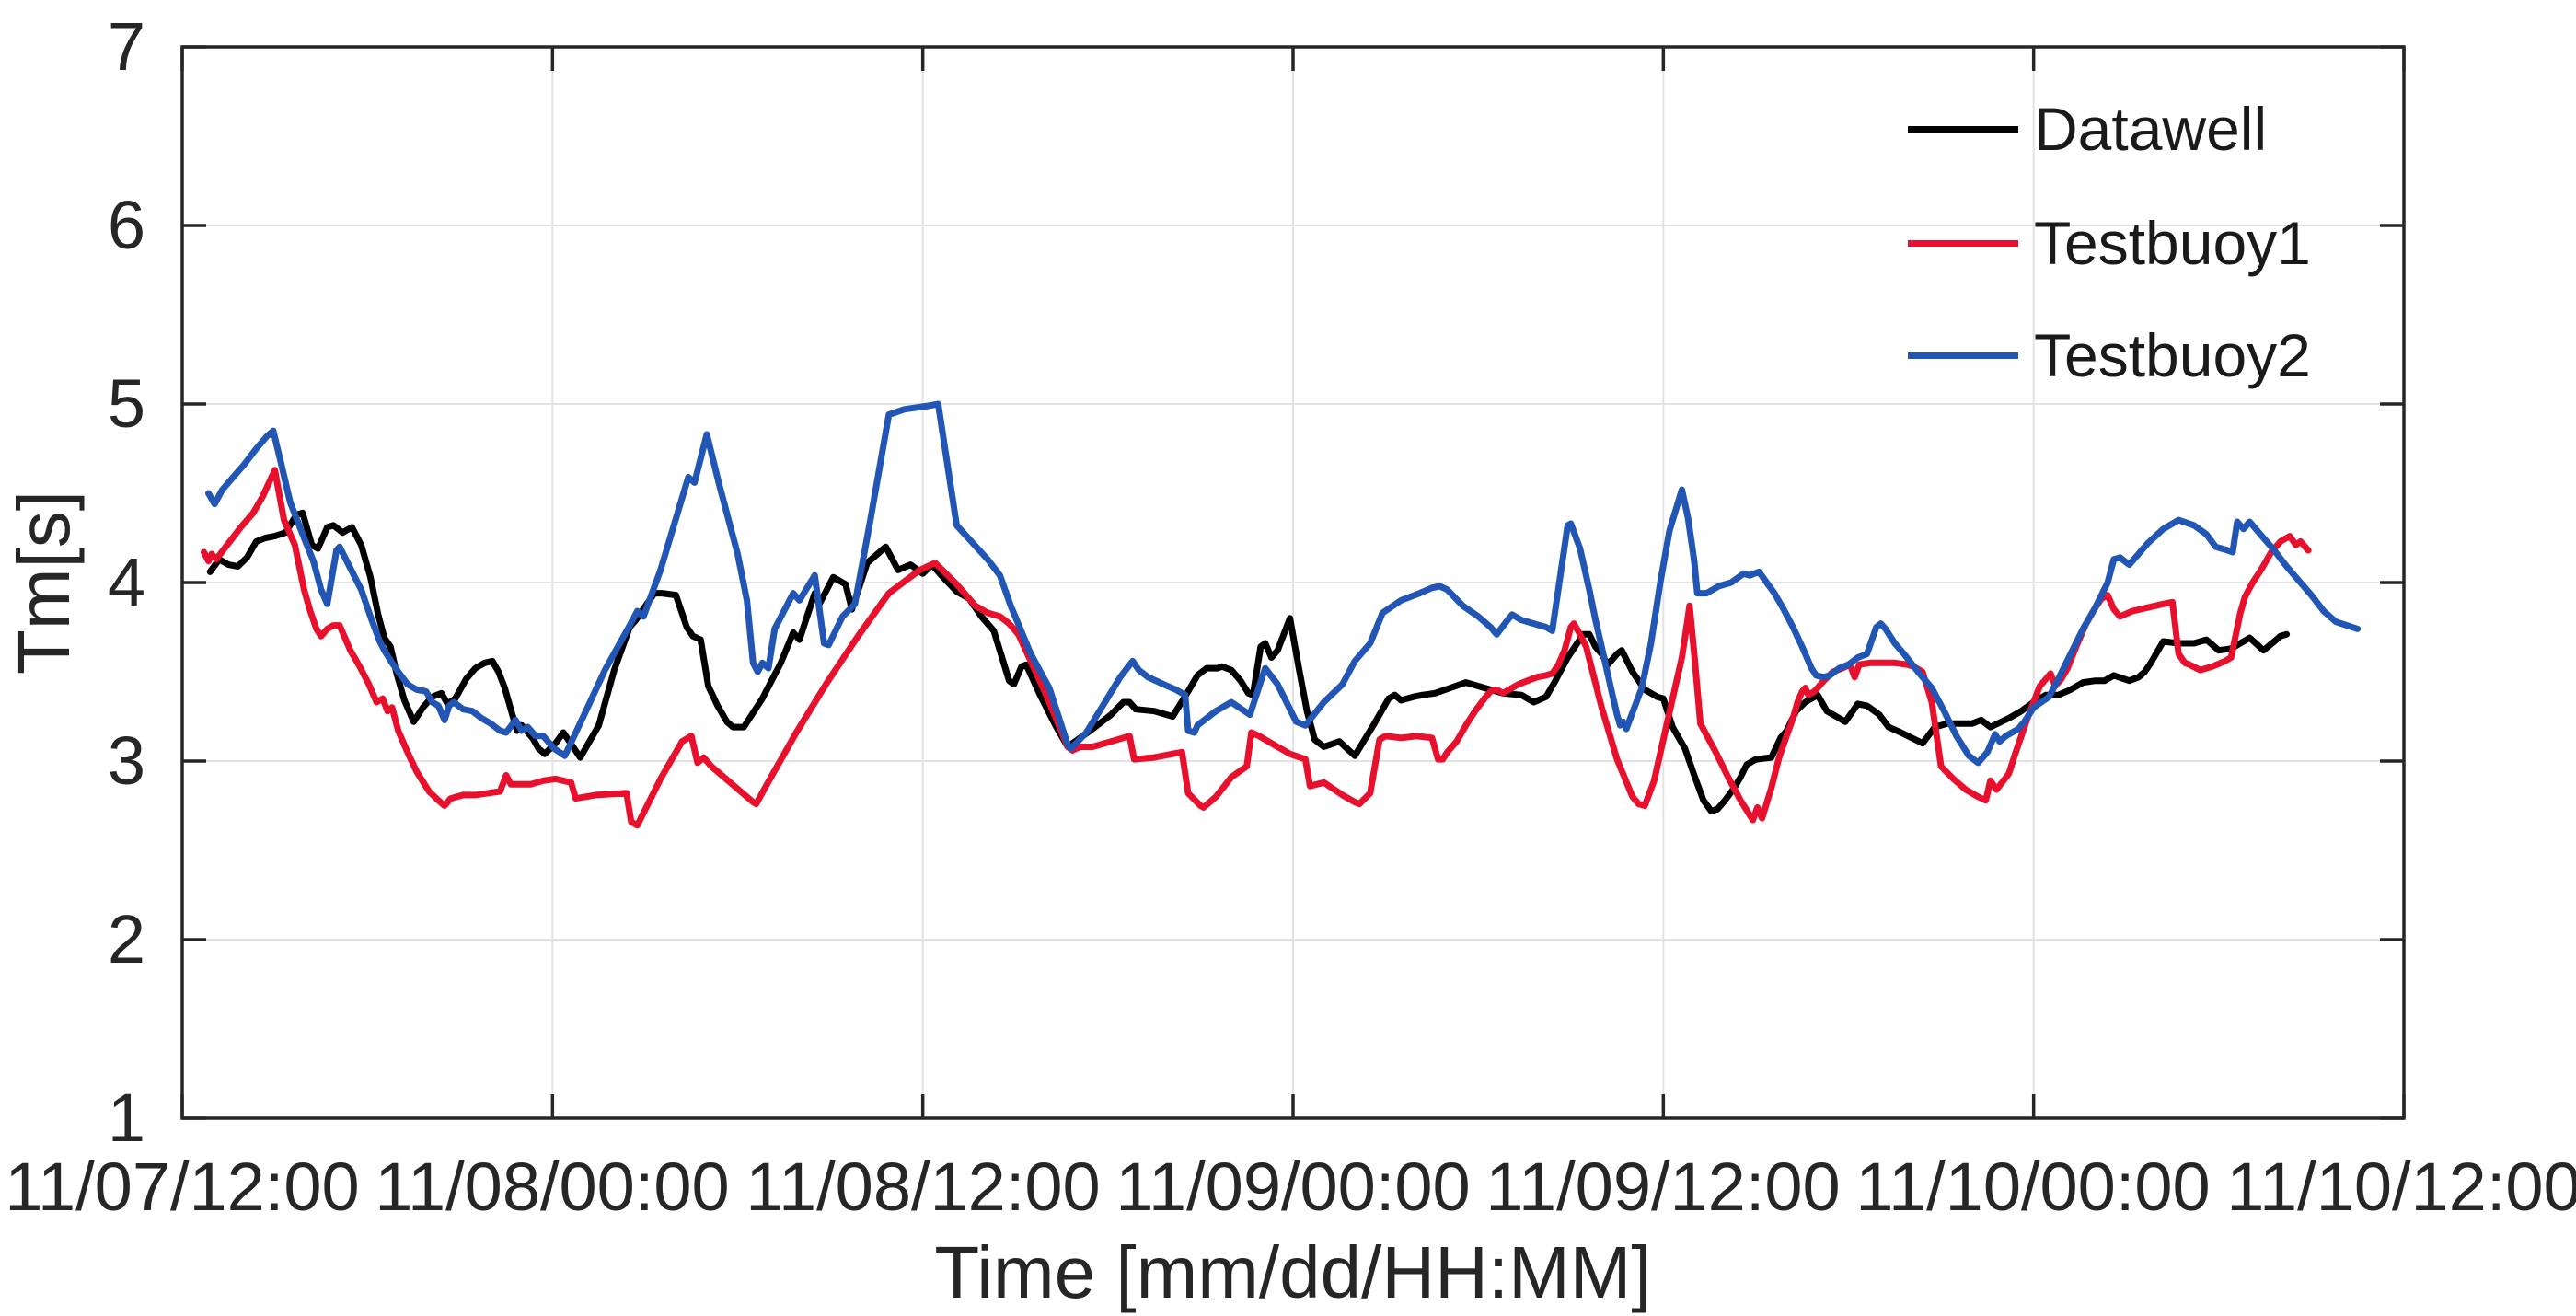  I want to click on xtick-label-4: 11/09/12:00, so click(1663, 1187).